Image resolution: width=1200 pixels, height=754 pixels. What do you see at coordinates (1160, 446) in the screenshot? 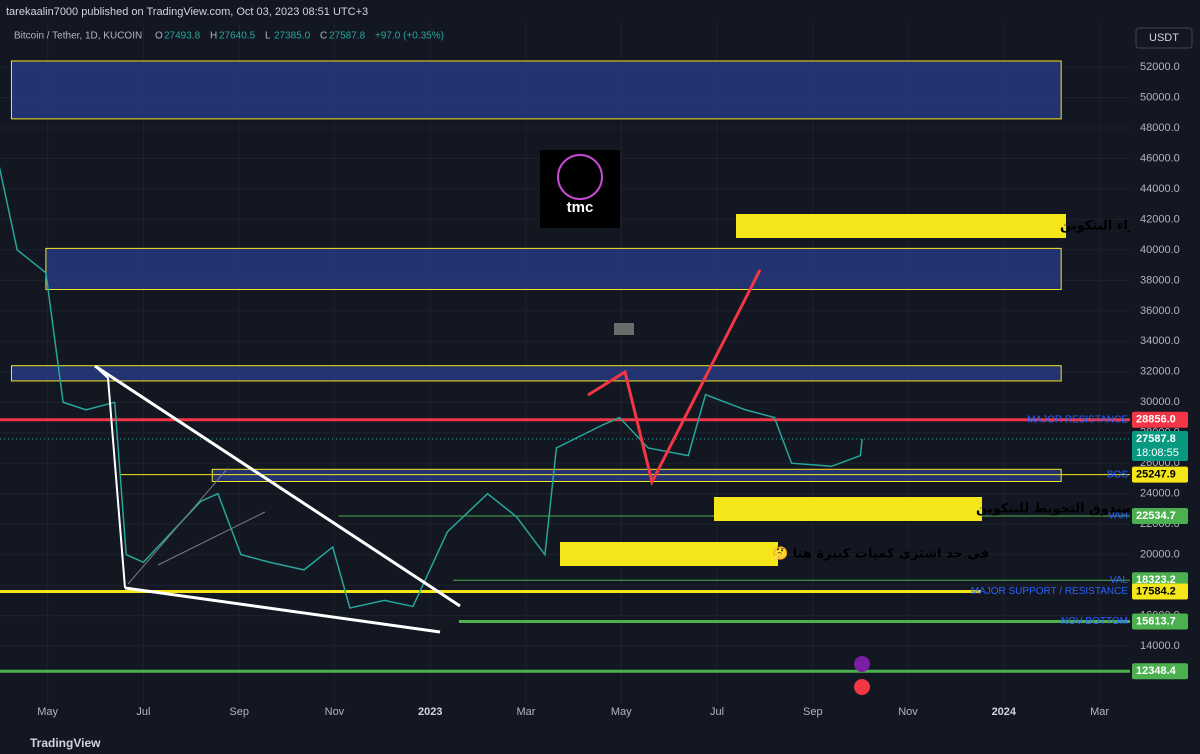
I see `current-price-box` at bounding box center [1160, 446].